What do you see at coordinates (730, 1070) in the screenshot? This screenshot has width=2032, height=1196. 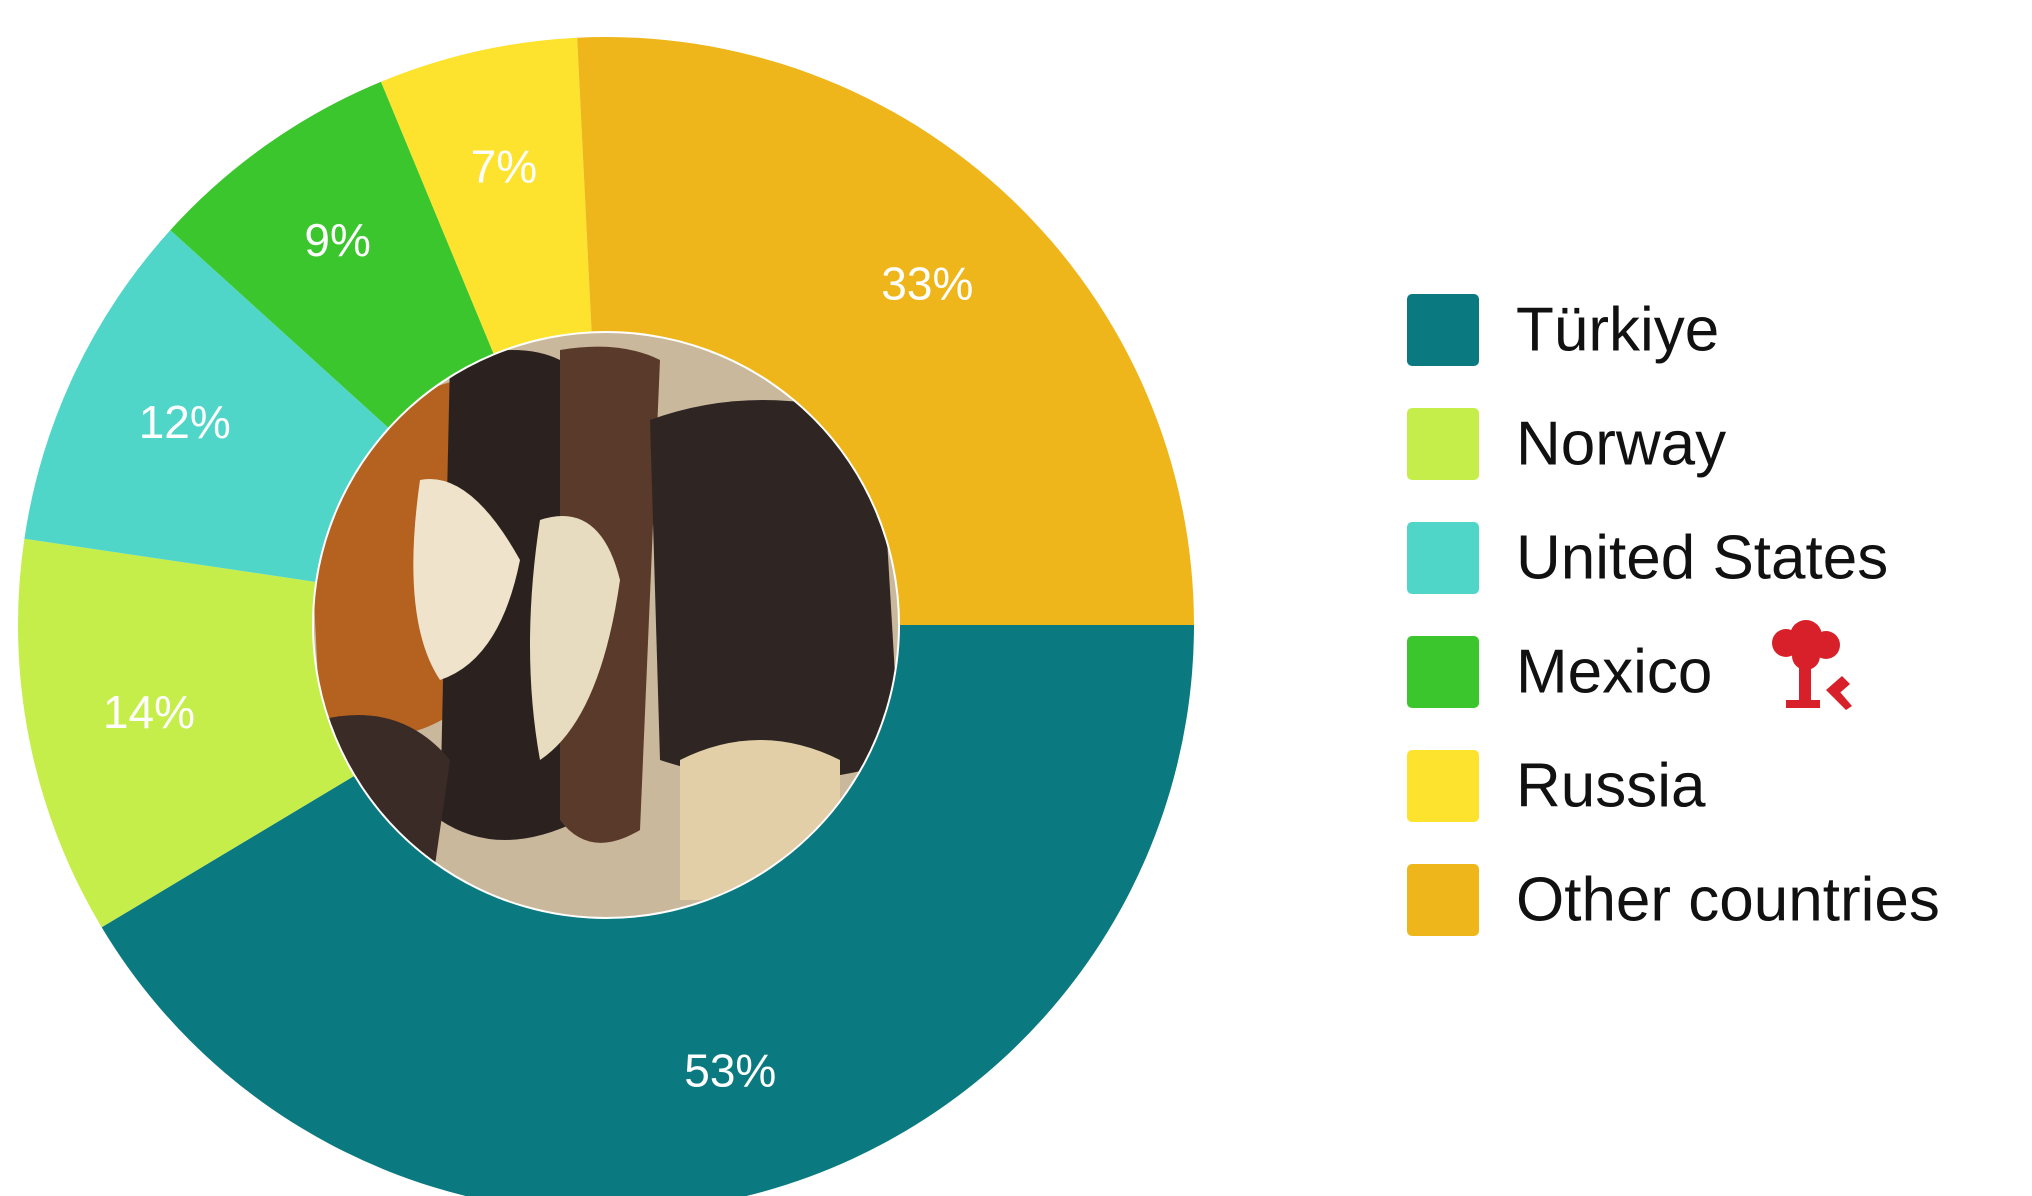 I see `value-label: 53%` at bounding box center [730, 1070].